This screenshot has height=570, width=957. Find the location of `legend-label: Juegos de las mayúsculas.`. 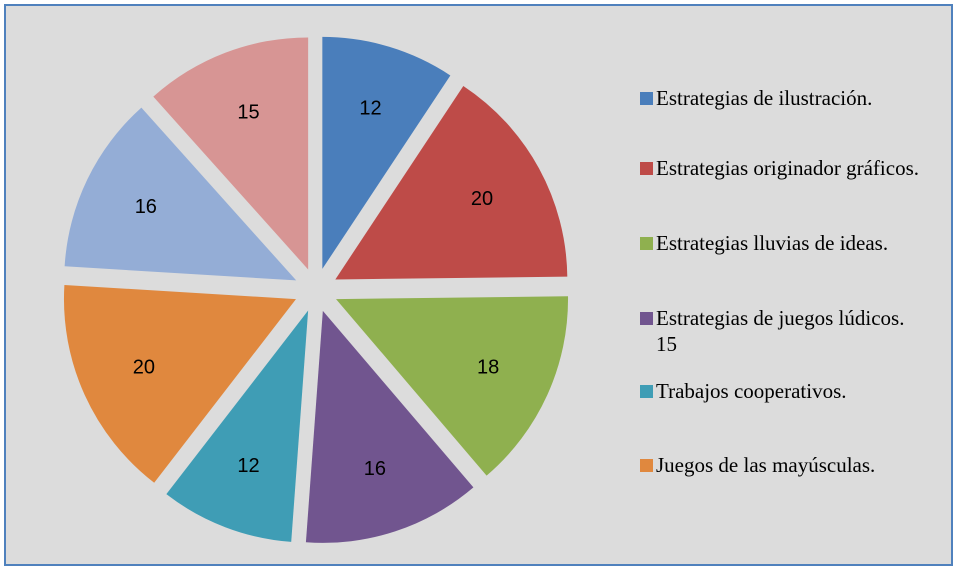

legend-label: Juegos de las mayúsculas. is located at coordinates (766, 465).